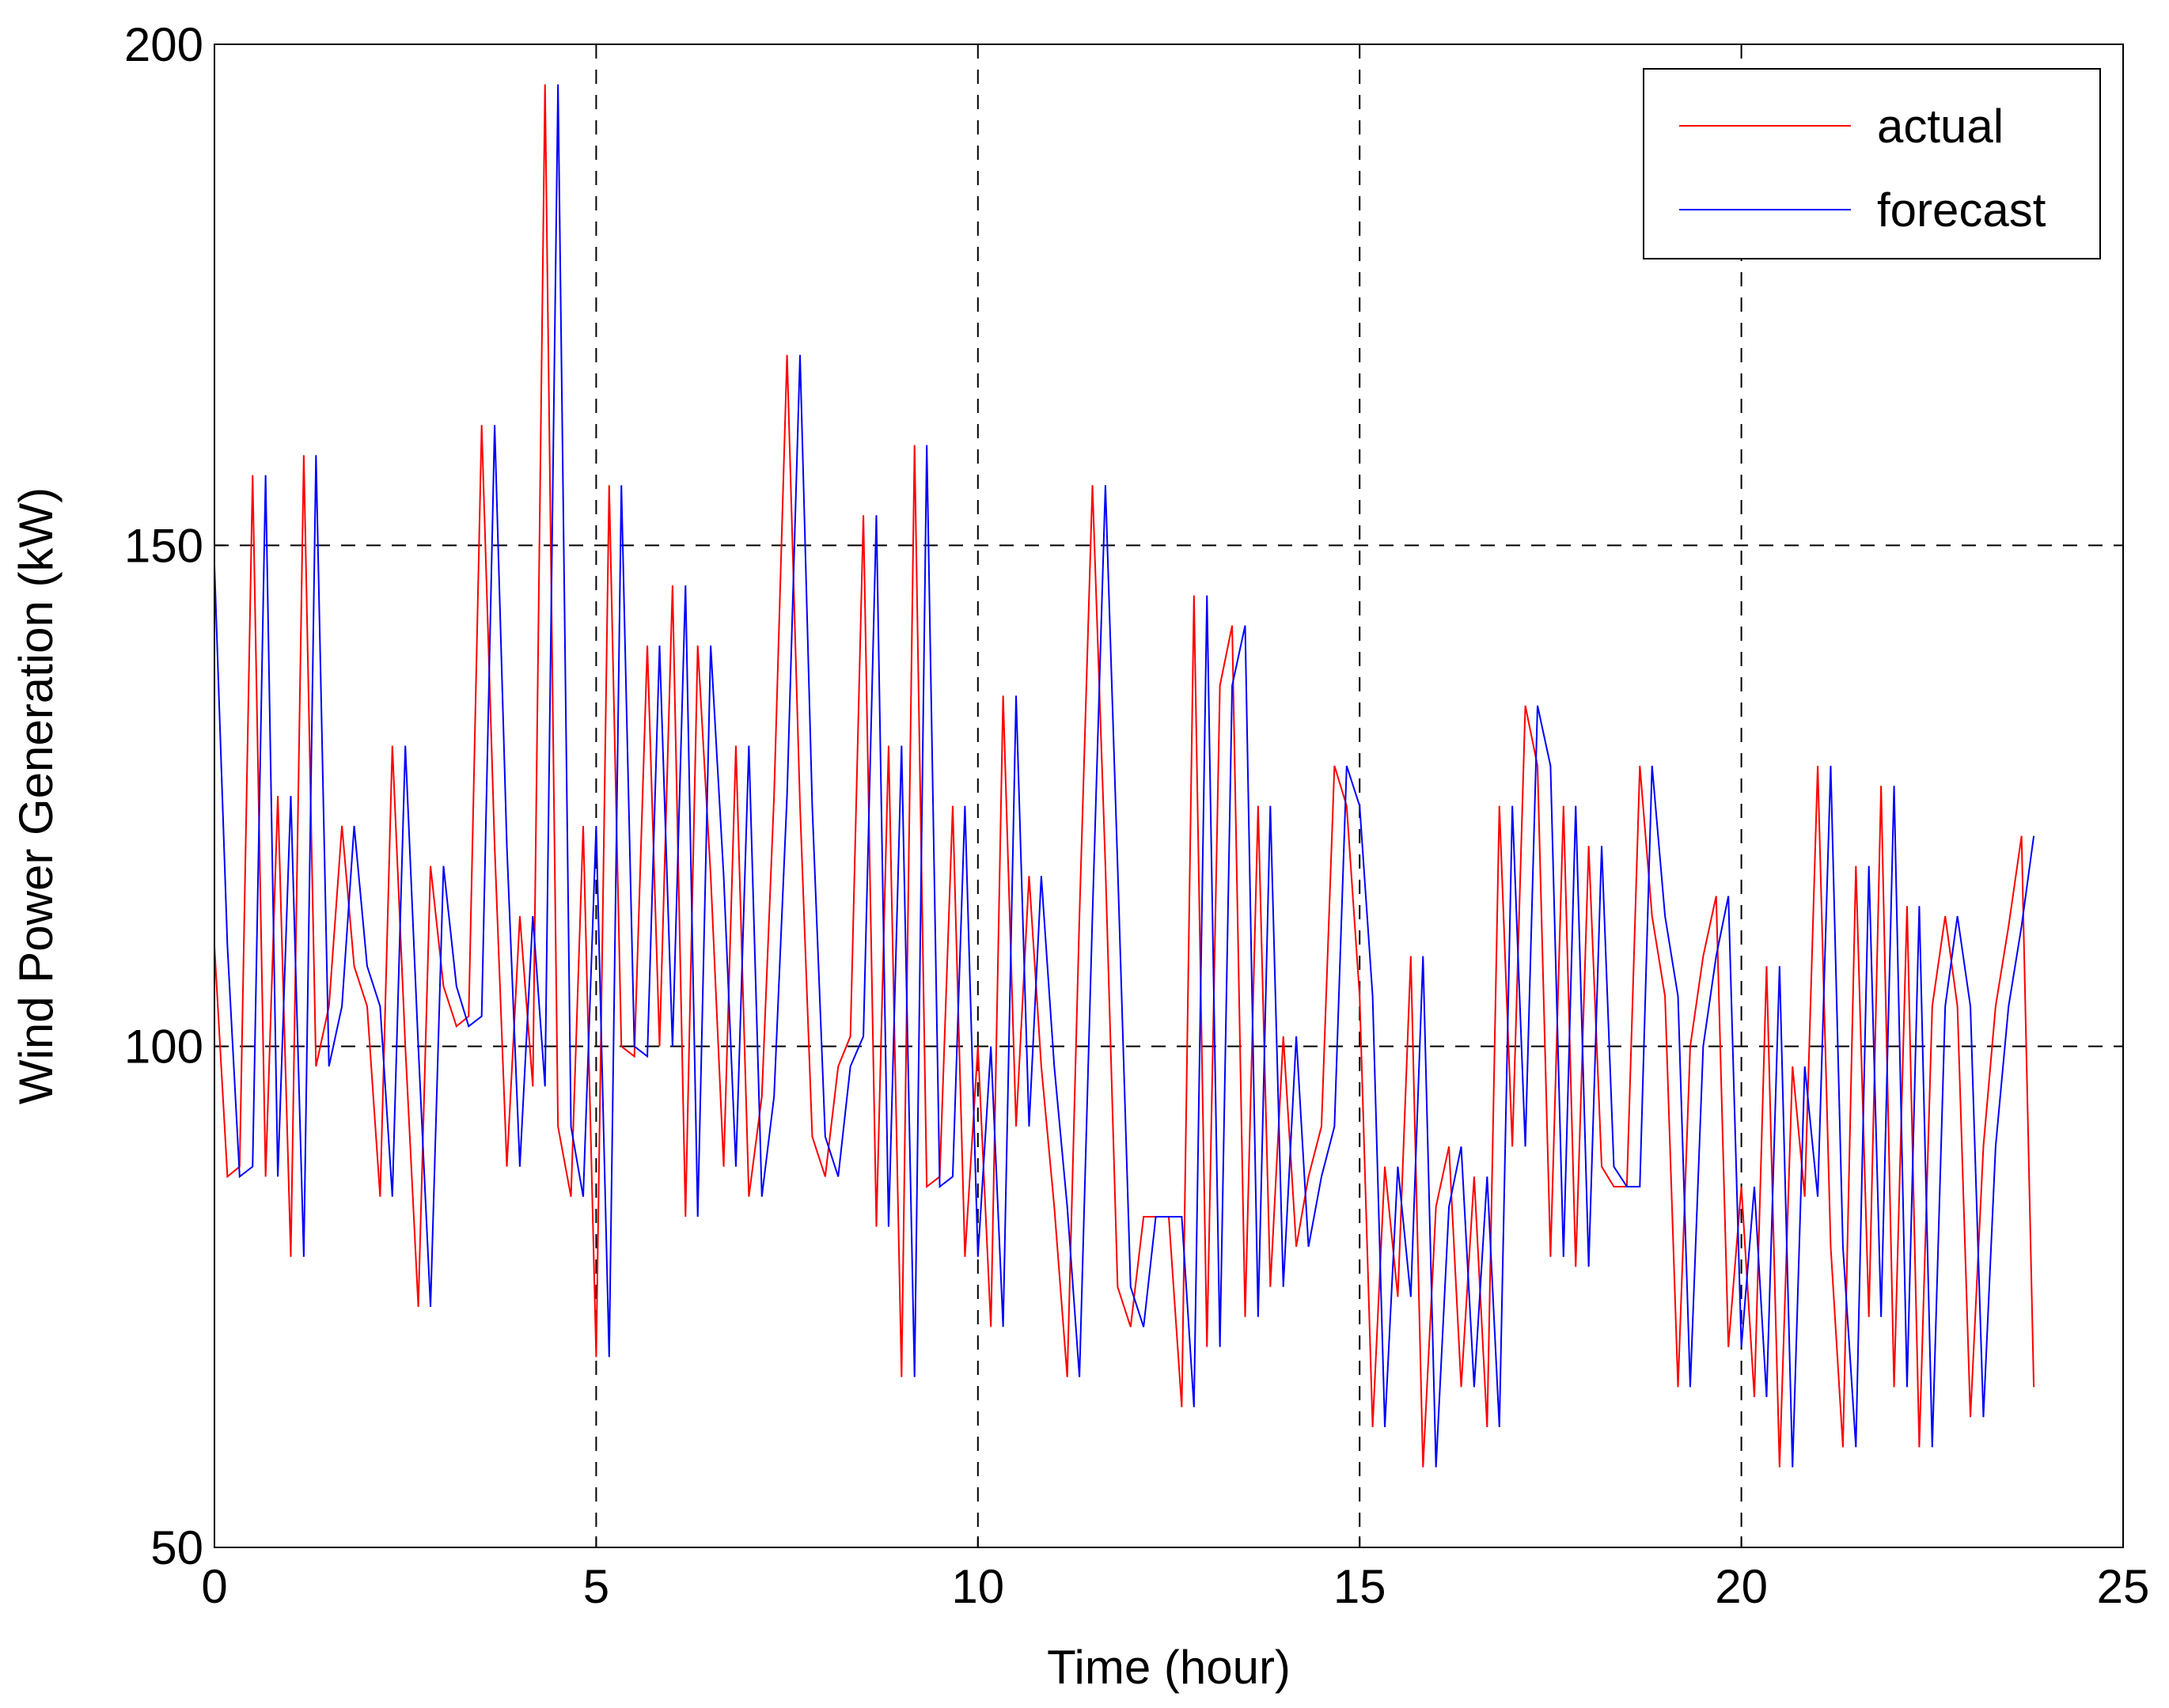 The image size is (2169, 1708). I want to click on x-tick-label: 5, so click(596, 1586).